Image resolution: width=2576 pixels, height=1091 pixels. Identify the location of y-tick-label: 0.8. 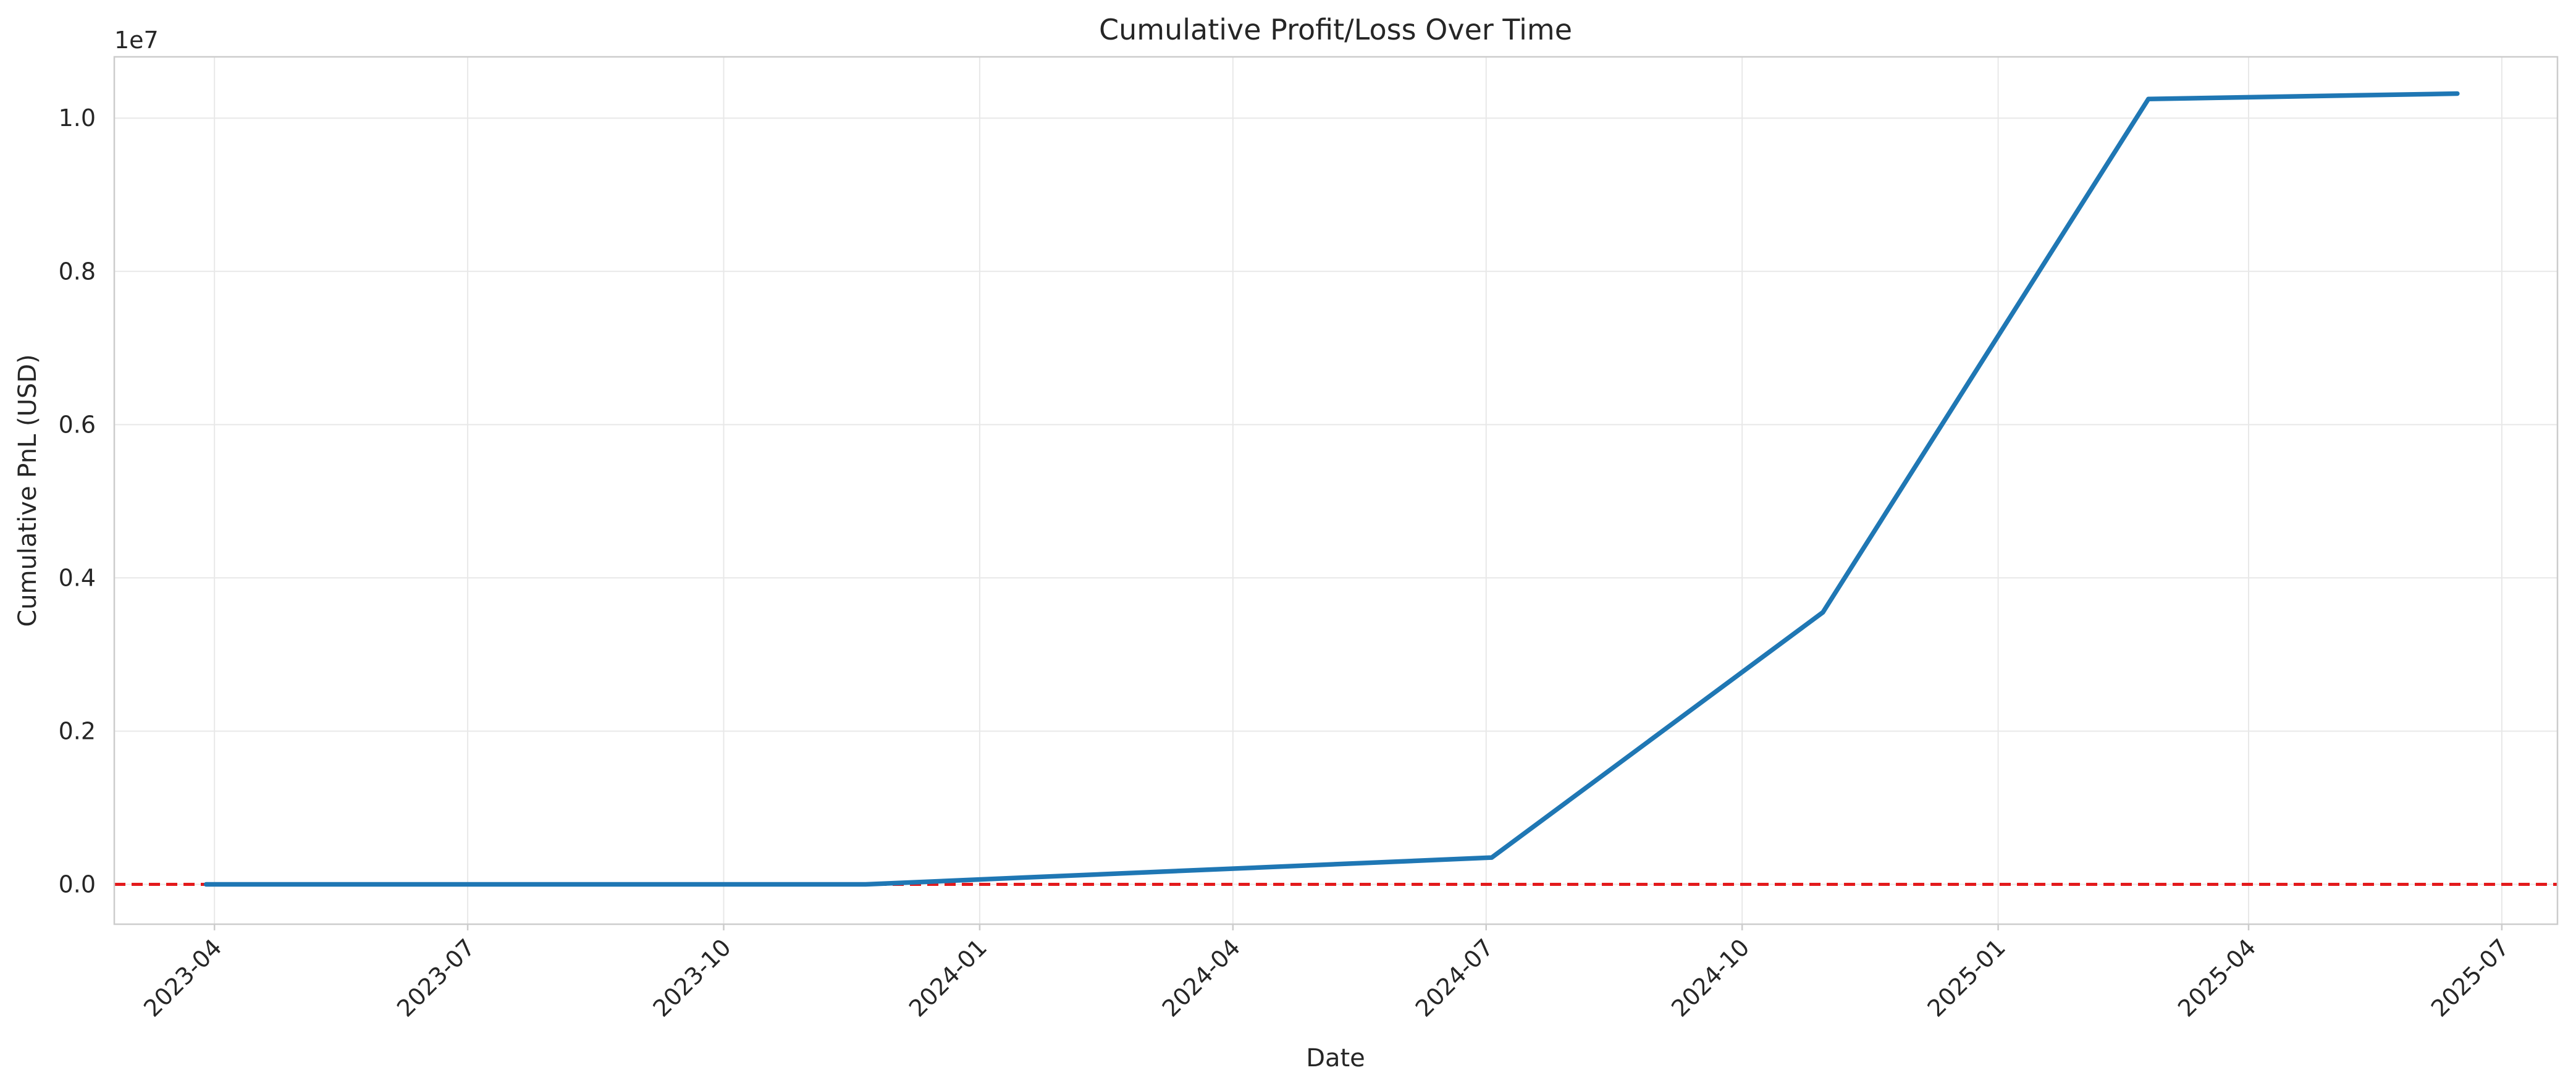
(77, 271).